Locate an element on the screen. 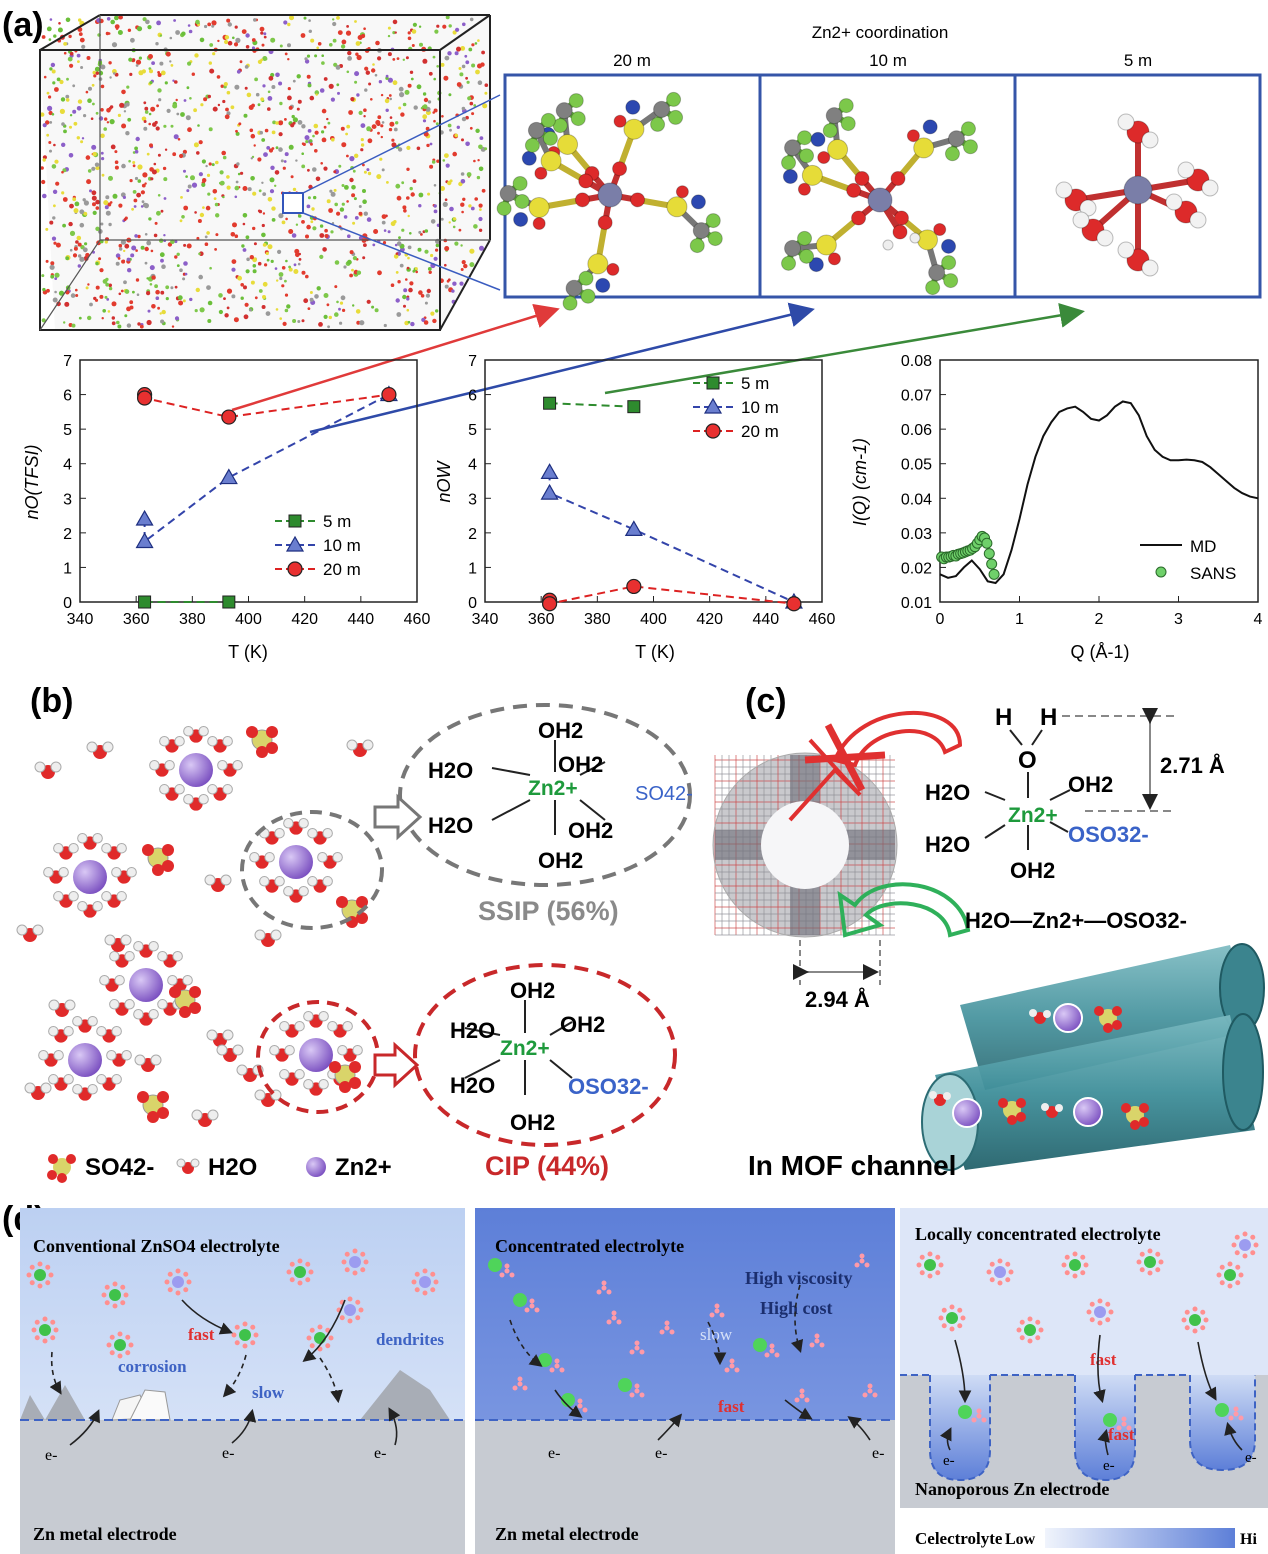  x-tick-label: 380 is located at coordinates (597, 619).